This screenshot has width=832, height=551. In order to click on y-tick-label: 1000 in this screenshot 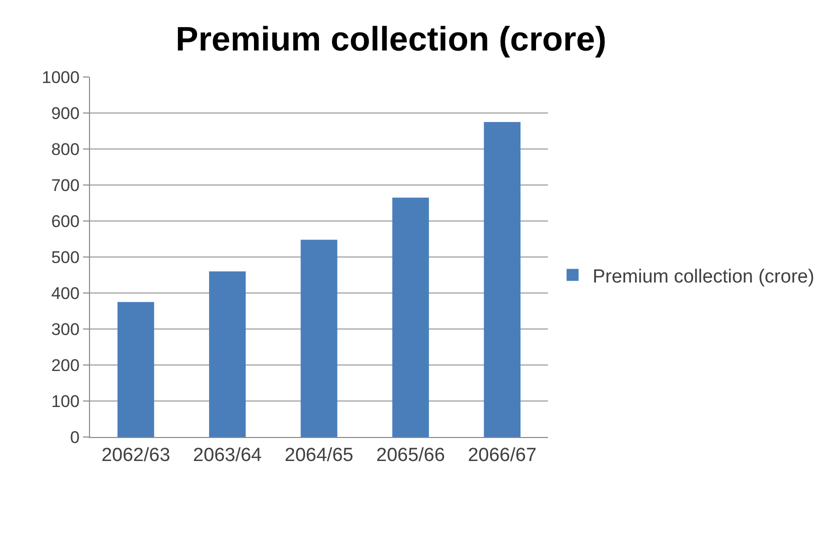, I will do `click(61, 77)`.